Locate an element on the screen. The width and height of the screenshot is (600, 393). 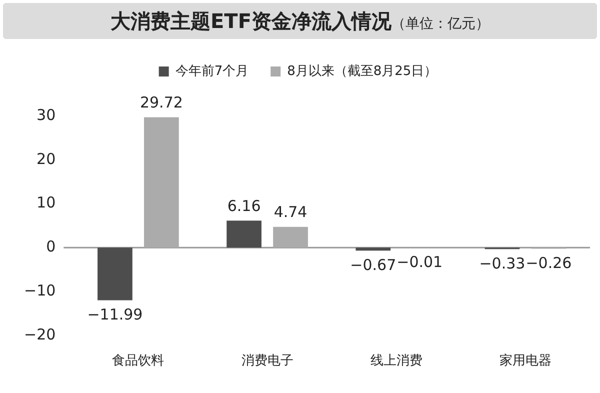
x-tick-label: 线上消费 is located at coordinates (396, 361).